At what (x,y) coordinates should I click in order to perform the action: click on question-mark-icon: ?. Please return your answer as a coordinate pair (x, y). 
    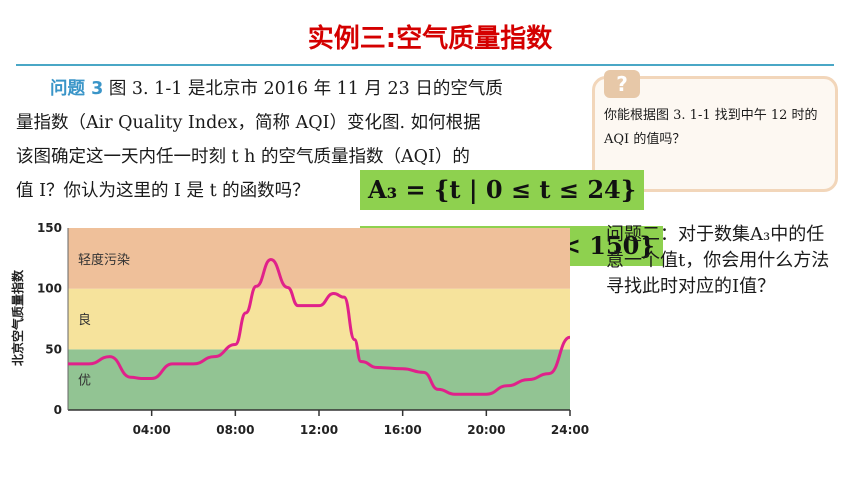
    Looking at the image, I should click on (622, 84).